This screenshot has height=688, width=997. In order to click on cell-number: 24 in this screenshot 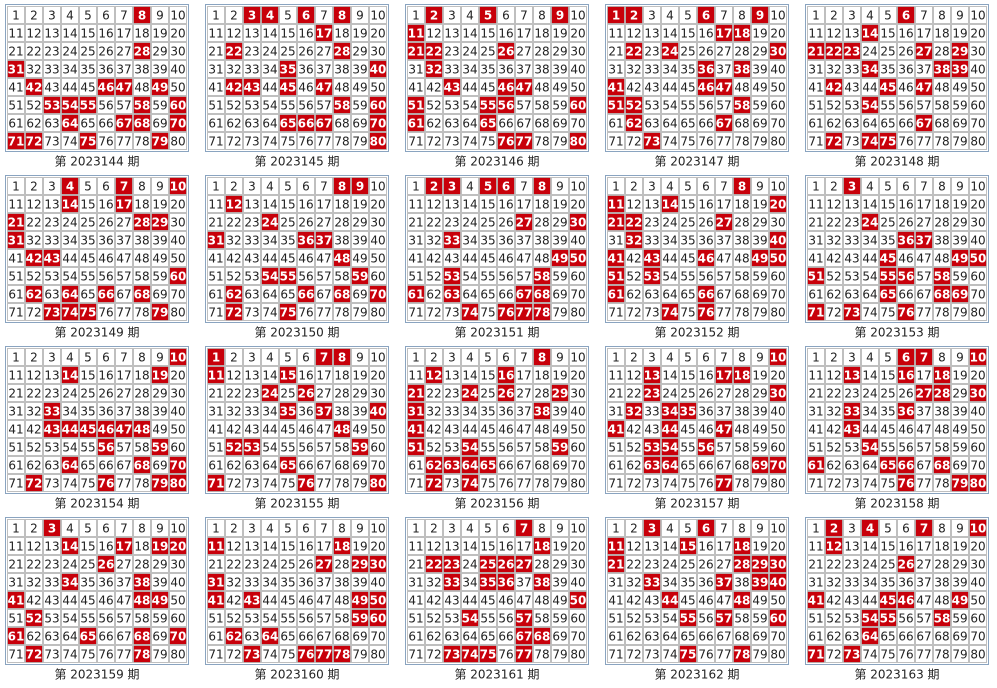, I will do `click(469, 223)`.